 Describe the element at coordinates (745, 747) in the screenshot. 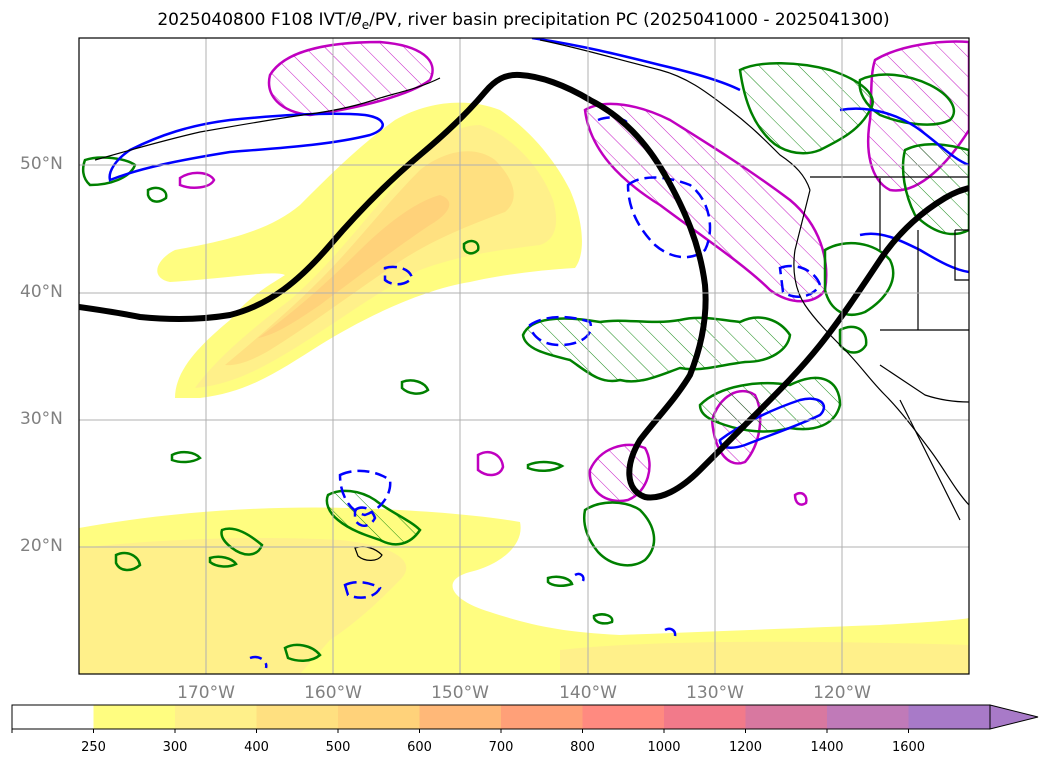

I see `colorbar-tick-label: 1200` at that location.